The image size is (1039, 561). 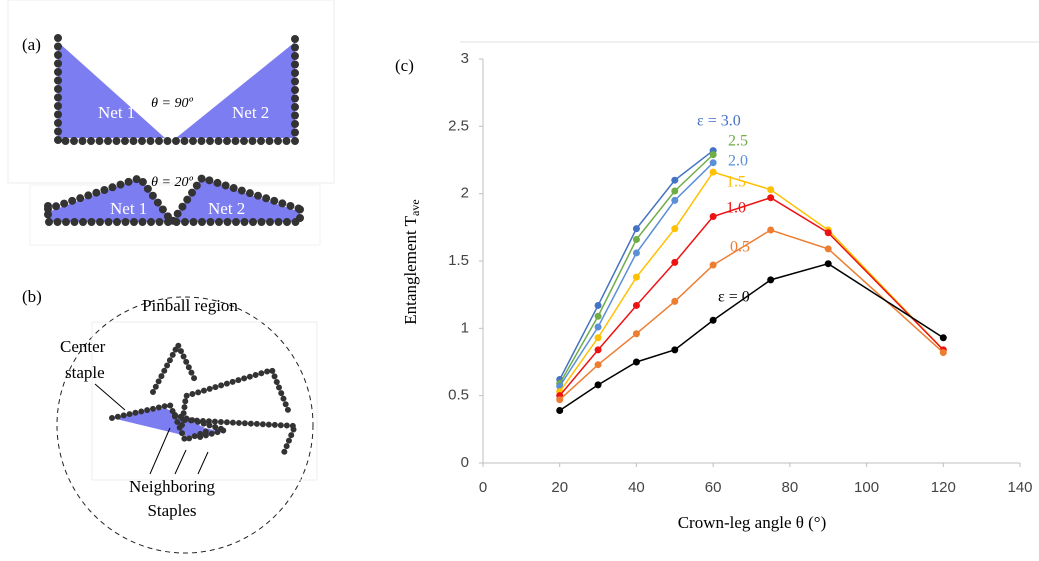 What do you see at coordinates (1019, 487) in the screenshot?
I see `x-tick-label: 140` at bounding box center [1019, 487].